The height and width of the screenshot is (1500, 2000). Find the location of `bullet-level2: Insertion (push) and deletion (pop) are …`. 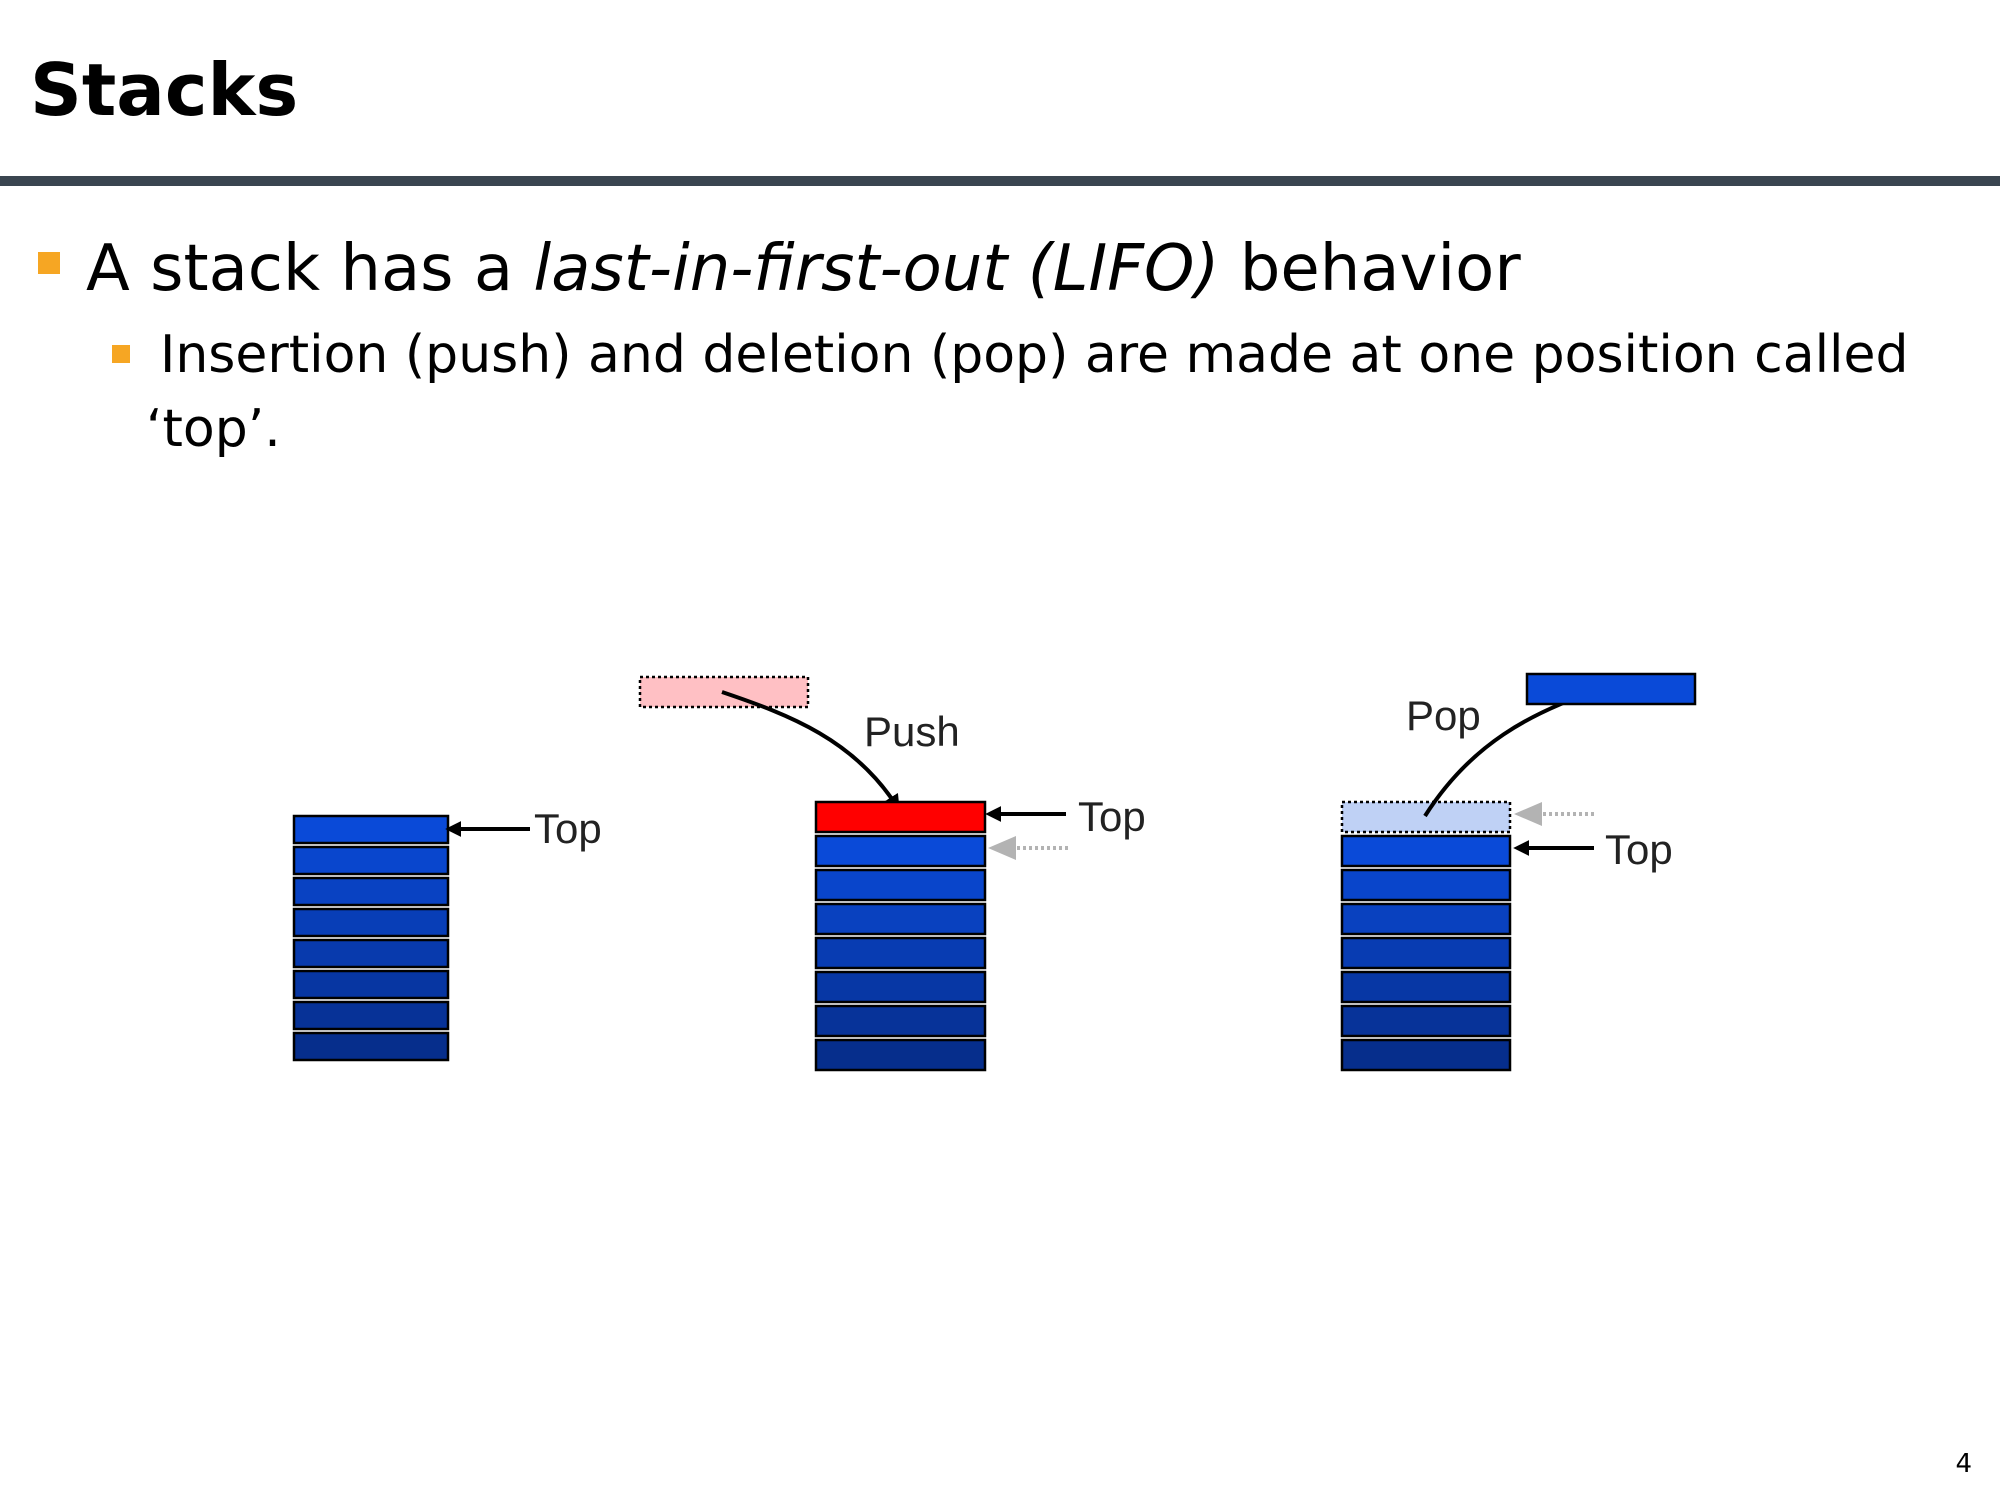

bullet-level2: Insertion (push) and deletion (pop) are … is located at coordinates (1063, 392).